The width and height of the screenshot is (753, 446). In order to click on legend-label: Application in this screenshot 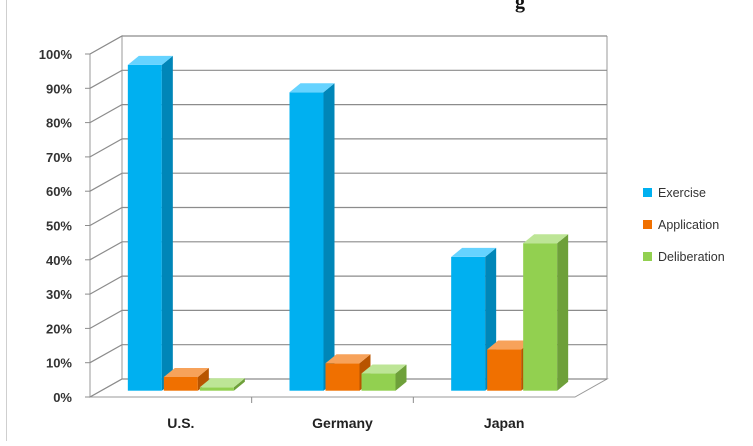, I will do `click(688, 225)`.